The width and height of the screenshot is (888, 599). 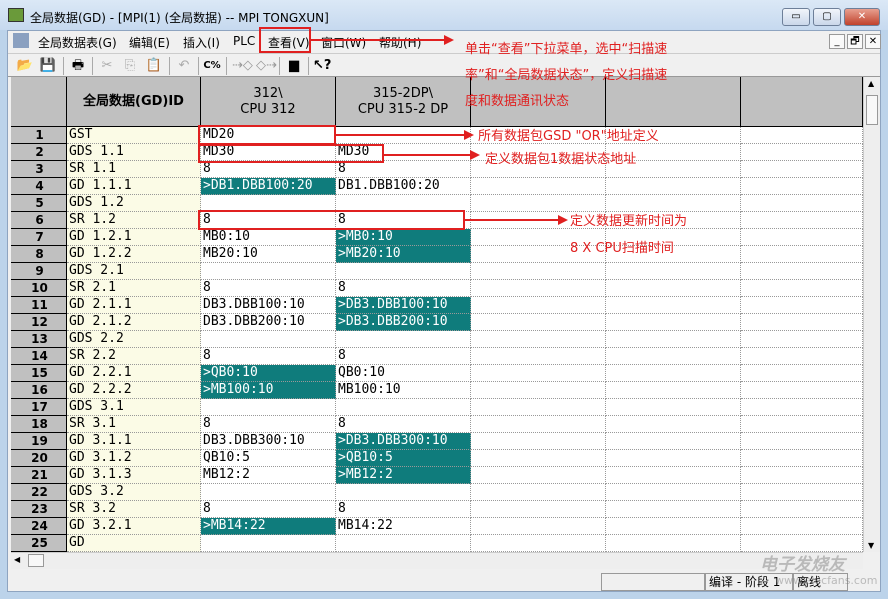 I want to click on scroll-thumb, so click(x=872, y=110).